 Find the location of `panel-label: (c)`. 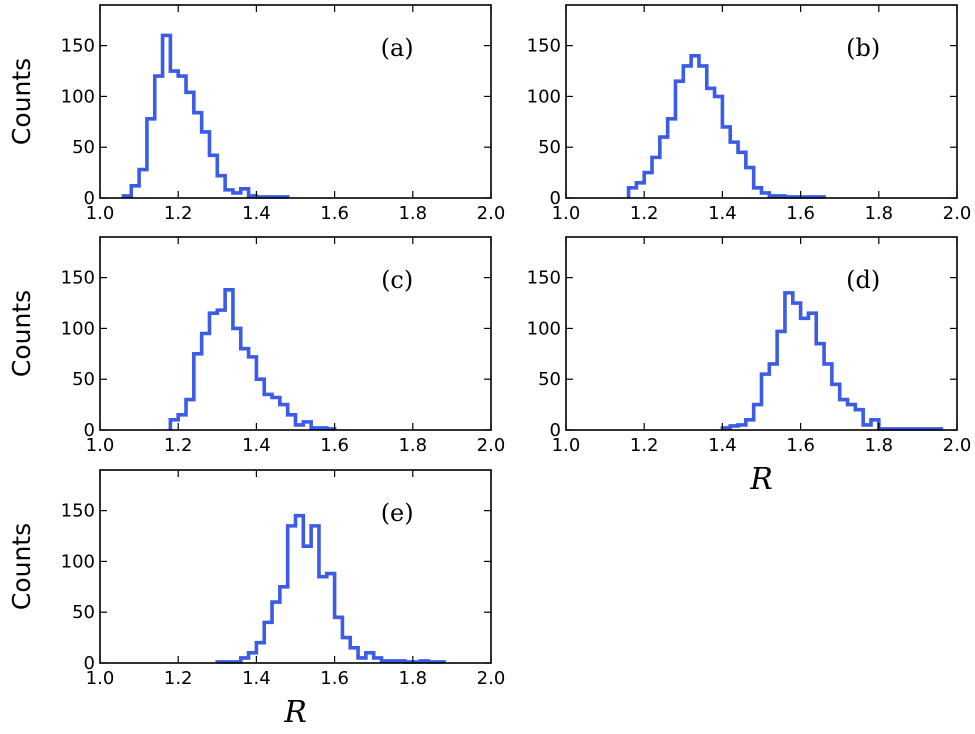

panel-label: (c) is located at coordinates (397, 280).